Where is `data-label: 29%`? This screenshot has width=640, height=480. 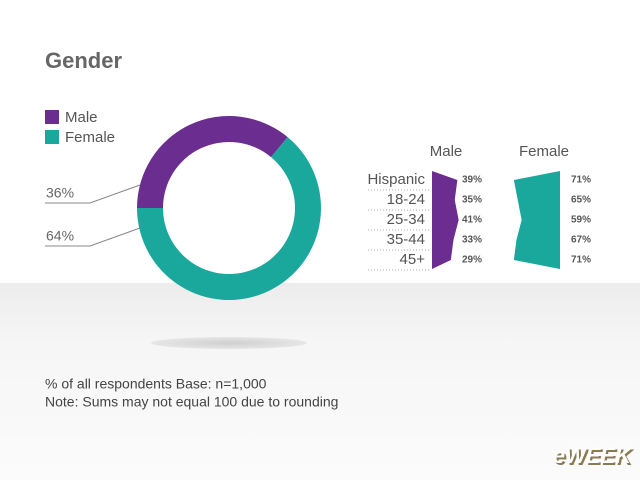 data-label: 29% is located at coordinates (472, 260).